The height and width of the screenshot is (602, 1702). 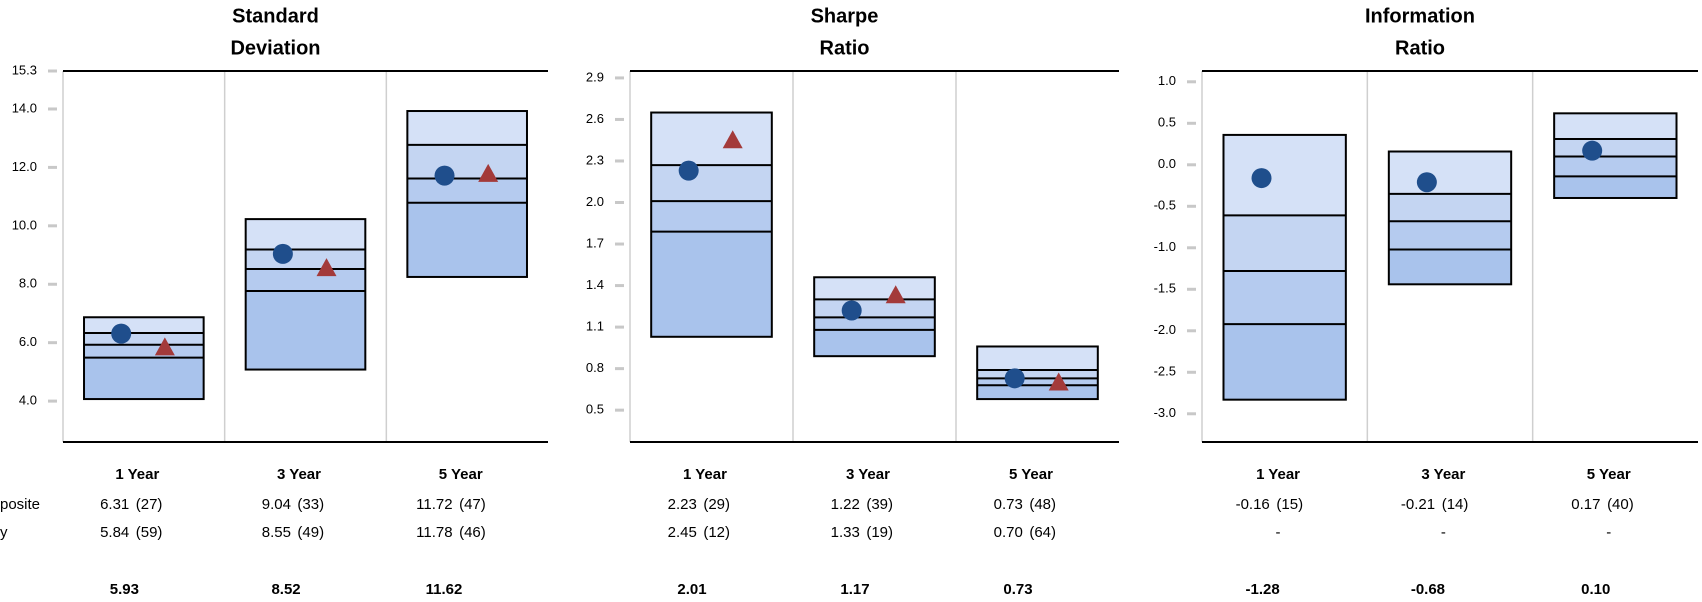 What do you see at coordinates (1418, 504) in the screenshot?
I see `value-label: -0.21` at bounding box center [1418, 504].